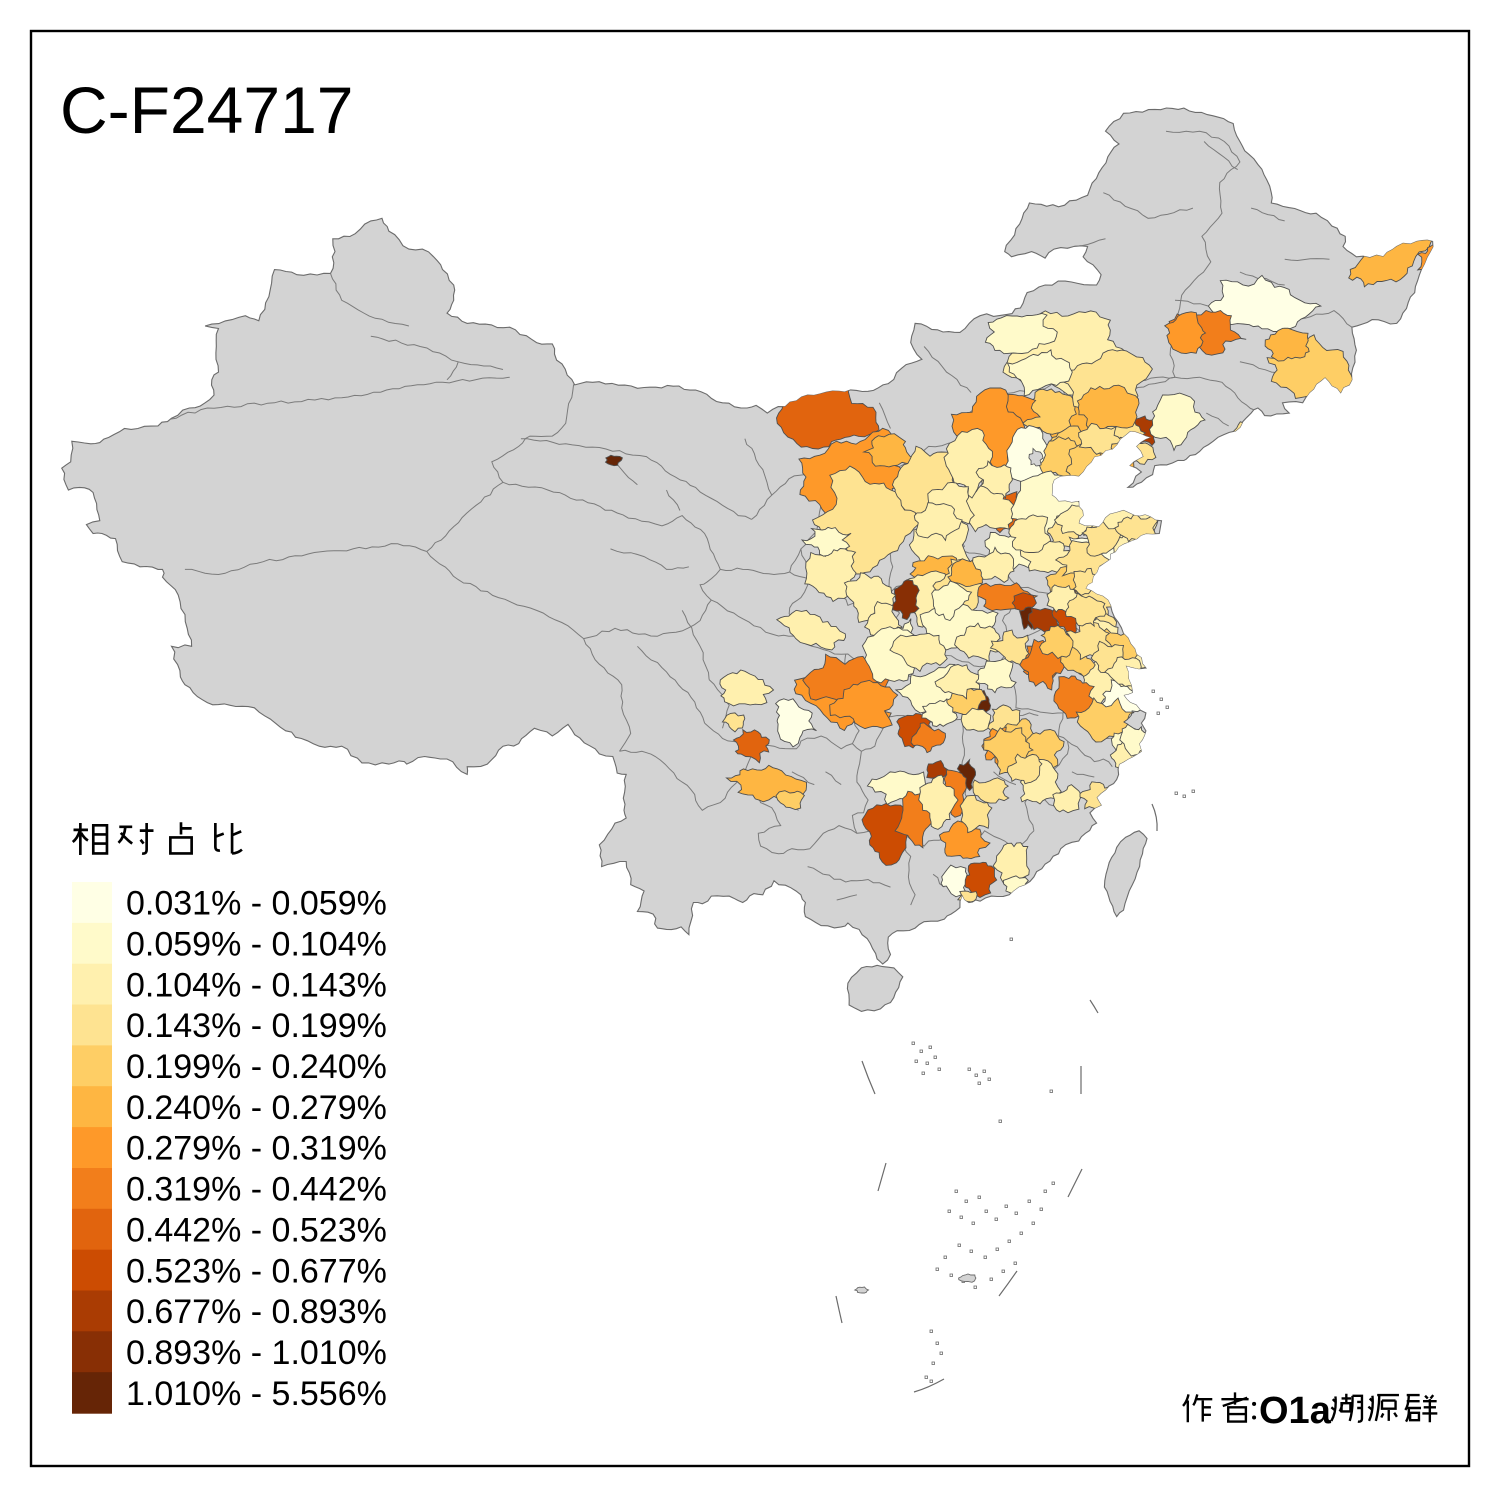  What do you see at coordinates (256, 1312) in the screenshot?
I see `svg-text: 0.677% - 0.893%` at bounding box center [256, 1312].